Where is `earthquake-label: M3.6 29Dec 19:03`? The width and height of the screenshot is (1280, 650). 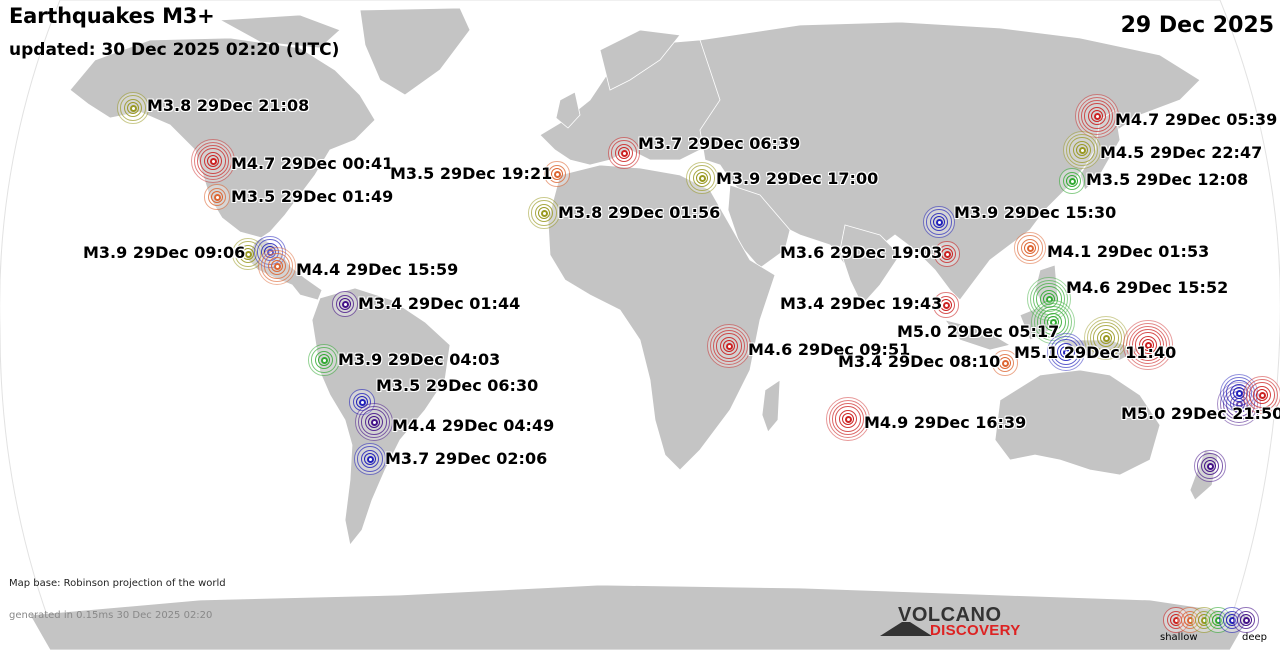
earthquake-label: M3.6 29Dec 19:03 is located at coordinates (861, 252).